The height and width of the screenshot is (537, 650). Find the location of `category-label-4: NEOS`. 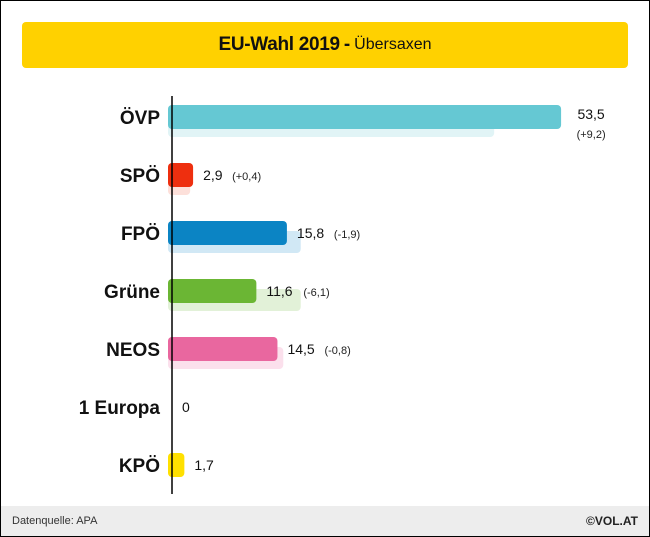

category-label-4: NEOS is located at coordinates (133, 350).